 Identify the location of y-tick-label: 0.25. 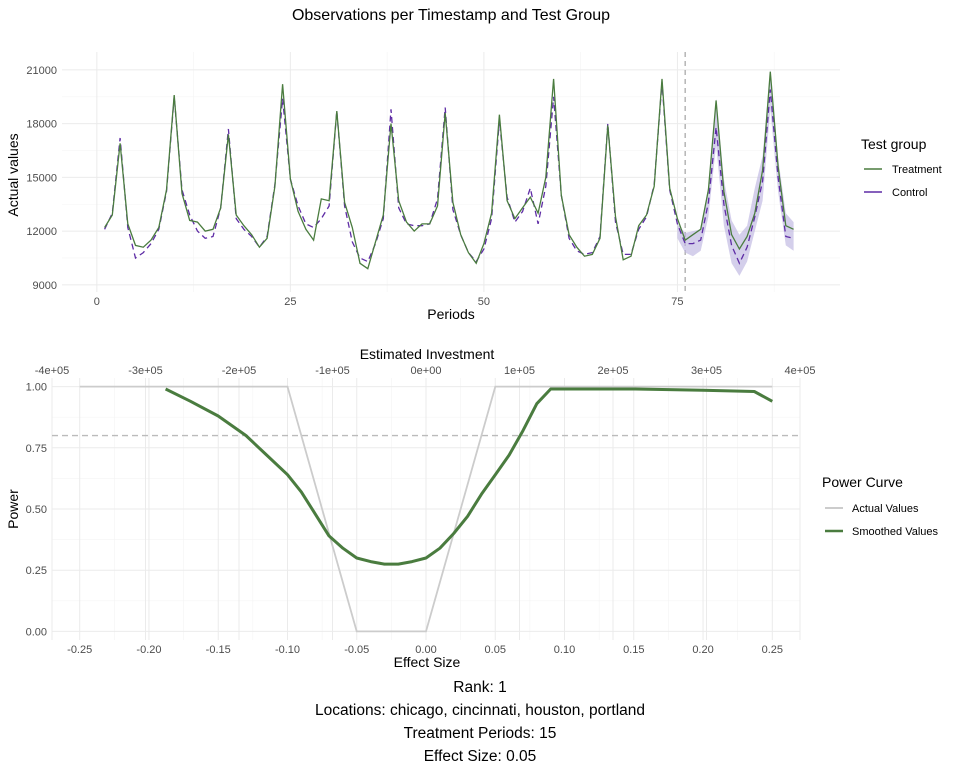
(36, 571).